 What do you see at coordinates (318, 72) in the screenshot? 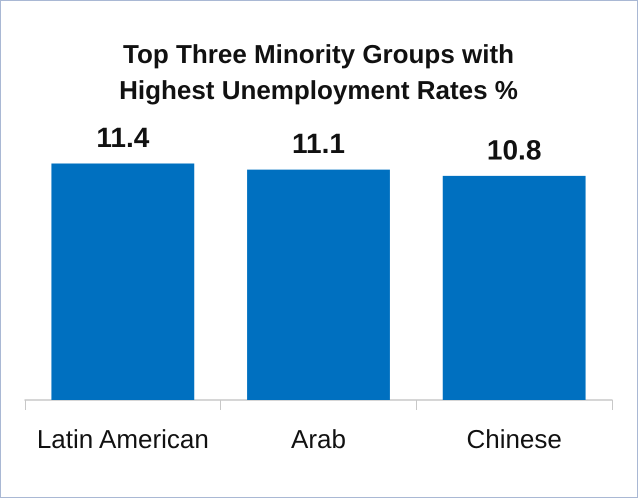
I see `chart-title: Top Three Minority Groups with Highest Unemployment Rates %` at bounding box center [318, 72].